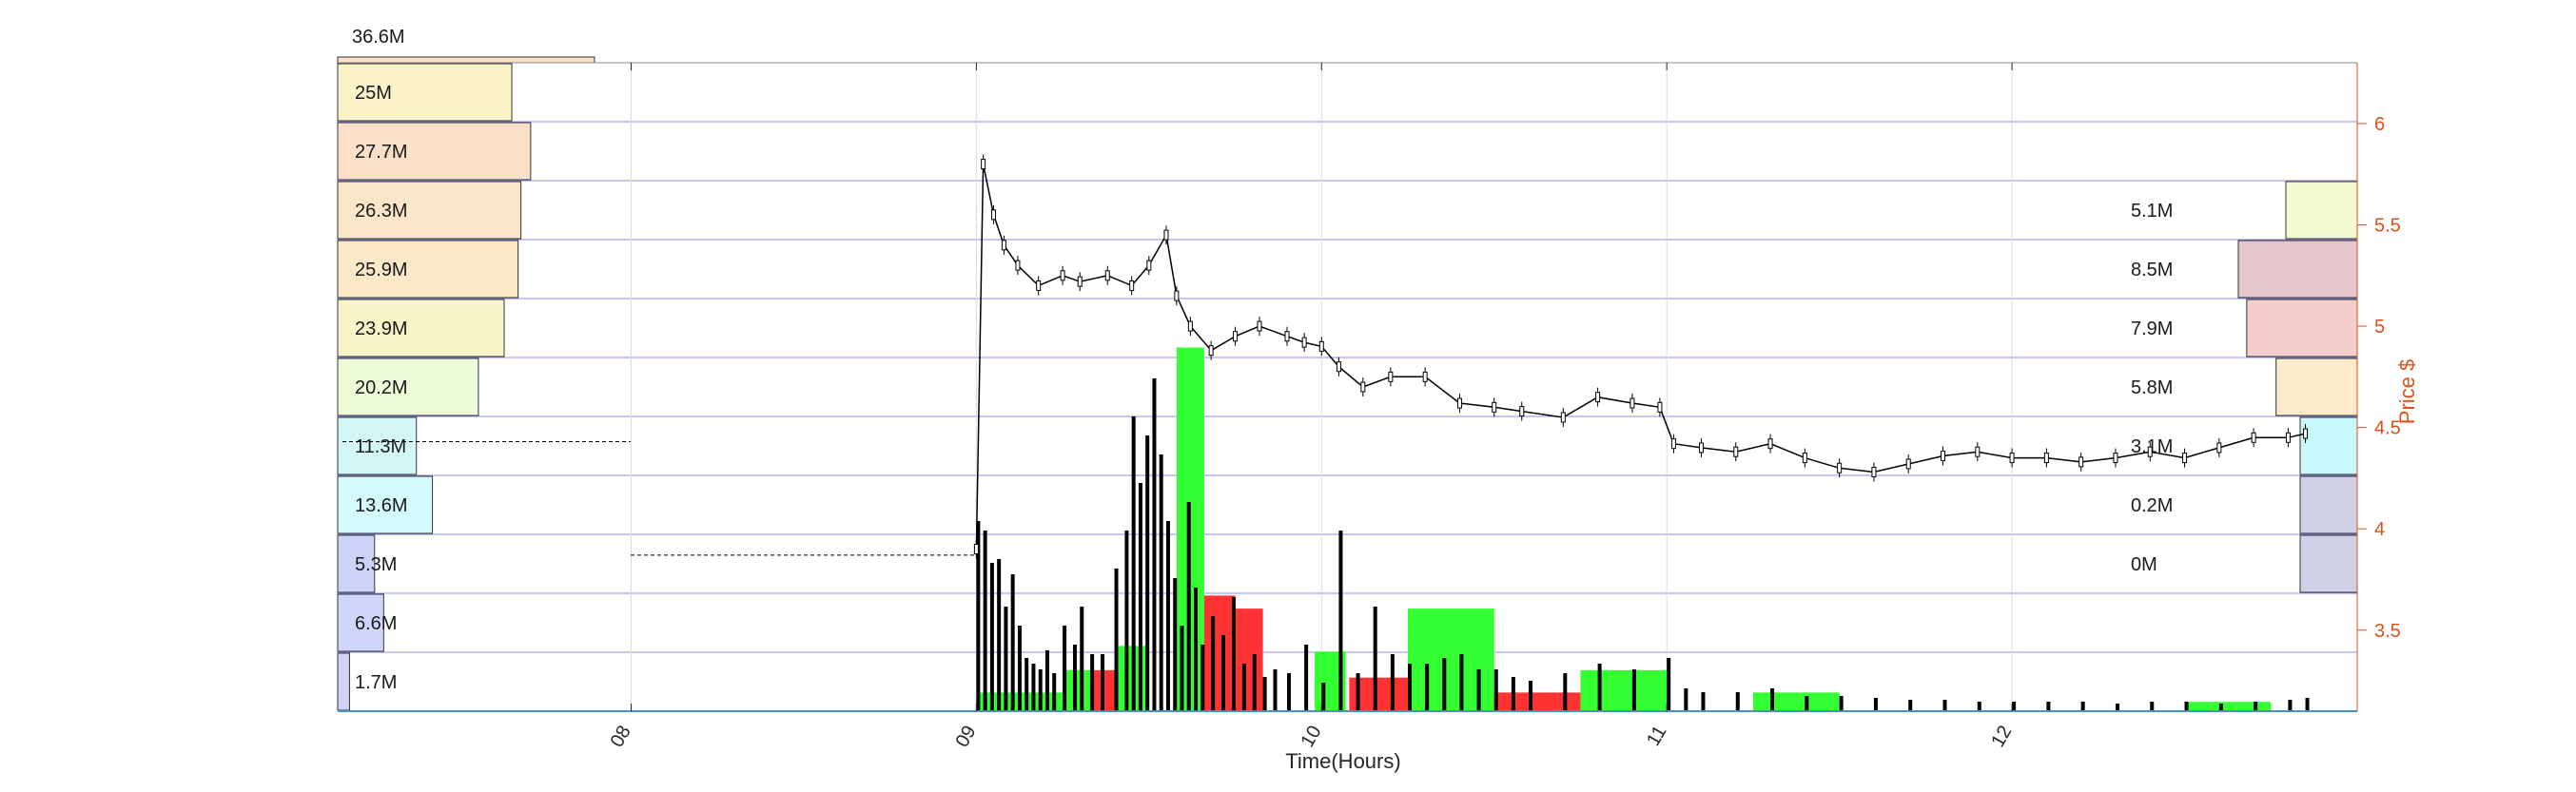 The height and width of the screenshot is (792, 2576). I want to click on profile-label-right: 5.8M, so click(2152, 387).